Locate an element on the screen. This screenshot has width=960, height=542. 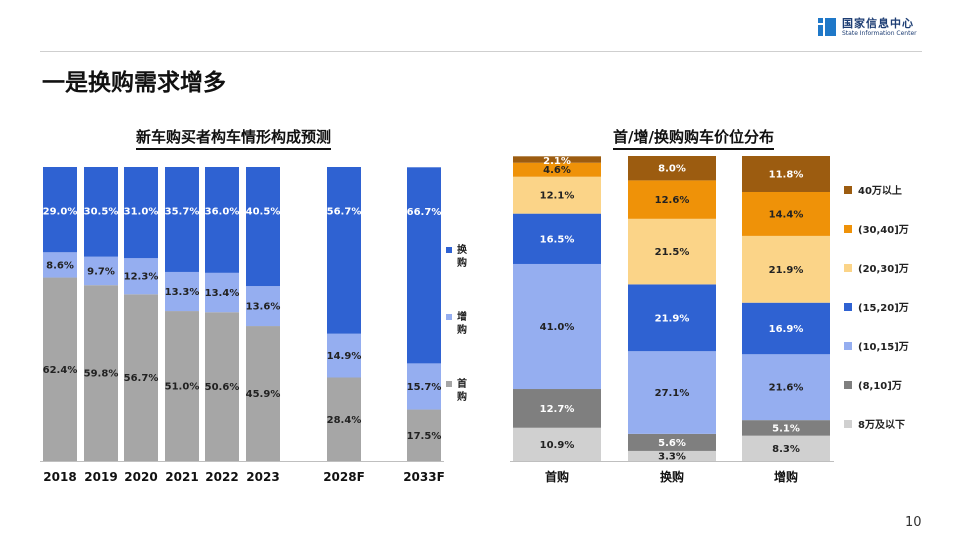
legend-label: (8,10]万 is located at coordinates (880, 386).